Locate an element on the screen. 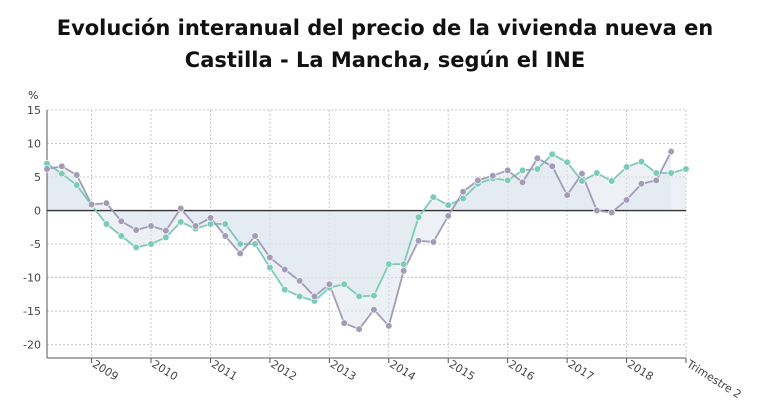 The image size is (770, 420). y-tick-label: 0 is located at coordinates (37, 211).